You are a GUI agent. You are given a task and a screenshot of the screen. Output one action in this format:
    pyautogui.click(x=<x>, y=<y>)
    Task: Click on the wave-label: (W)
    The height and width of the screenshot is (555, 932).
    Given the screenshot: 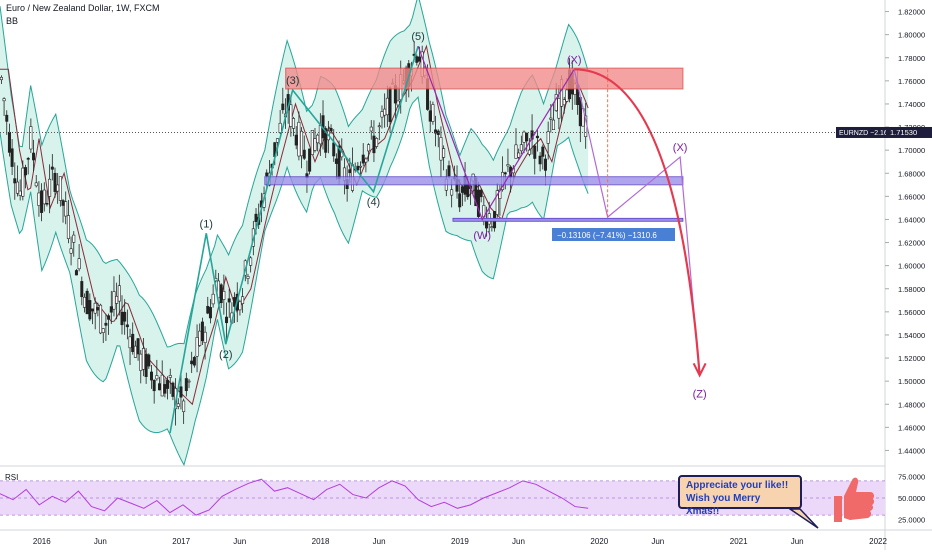 What is the action you would take?
    pyautogui.click(x=482, y=236)
    